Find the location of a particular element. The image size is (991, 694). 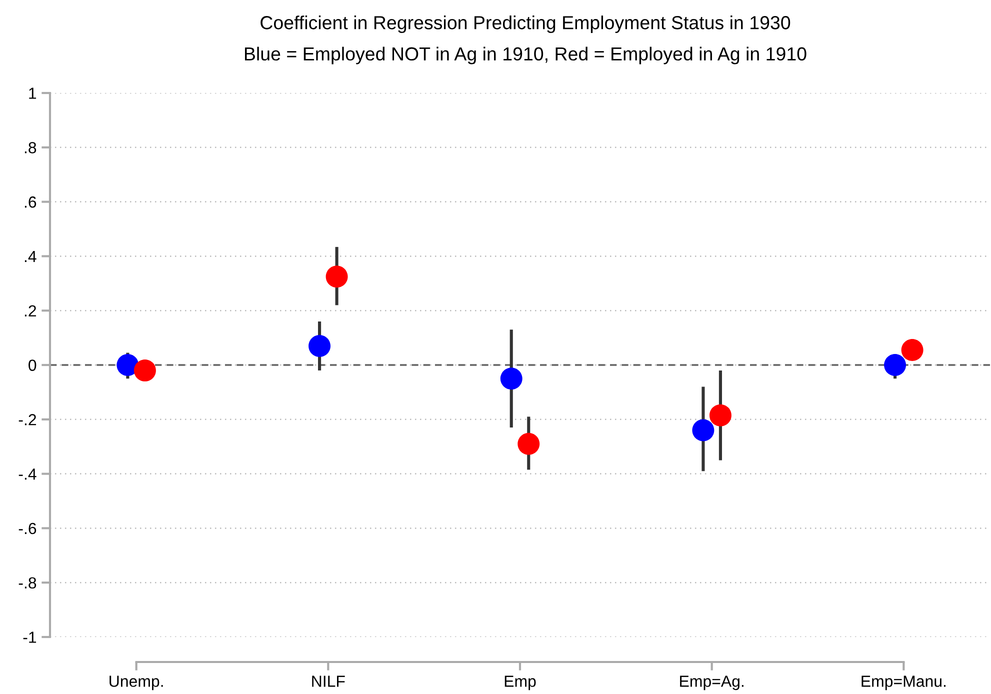

y-tick-label: .4 is located at coordinates (30, 256).